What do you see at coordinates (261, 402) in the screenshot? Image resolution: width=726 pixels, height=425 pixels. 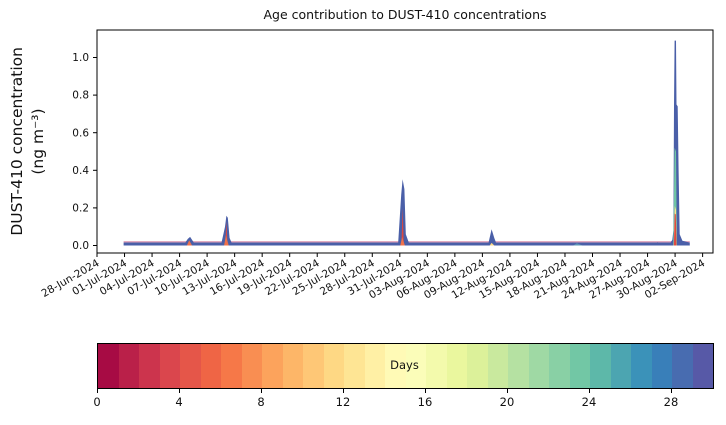 I see `colorbar-tick-label: 8` at bounding box center [261, 402].